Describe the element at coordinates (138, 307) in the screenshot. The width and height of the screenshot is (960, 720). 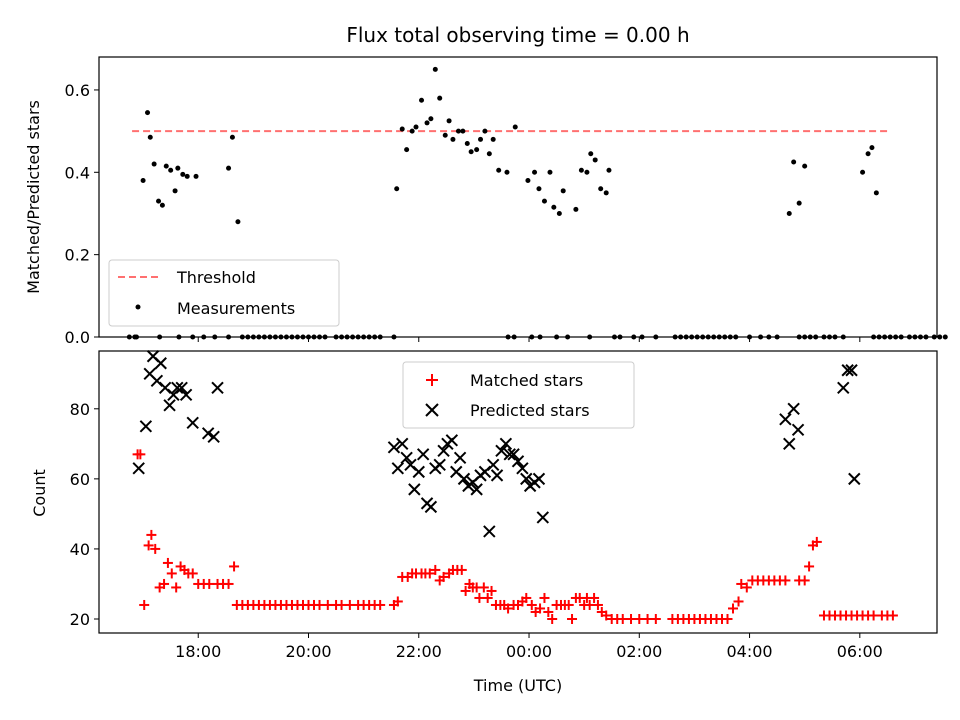
I see `measurements-legend-swatch` at that location.